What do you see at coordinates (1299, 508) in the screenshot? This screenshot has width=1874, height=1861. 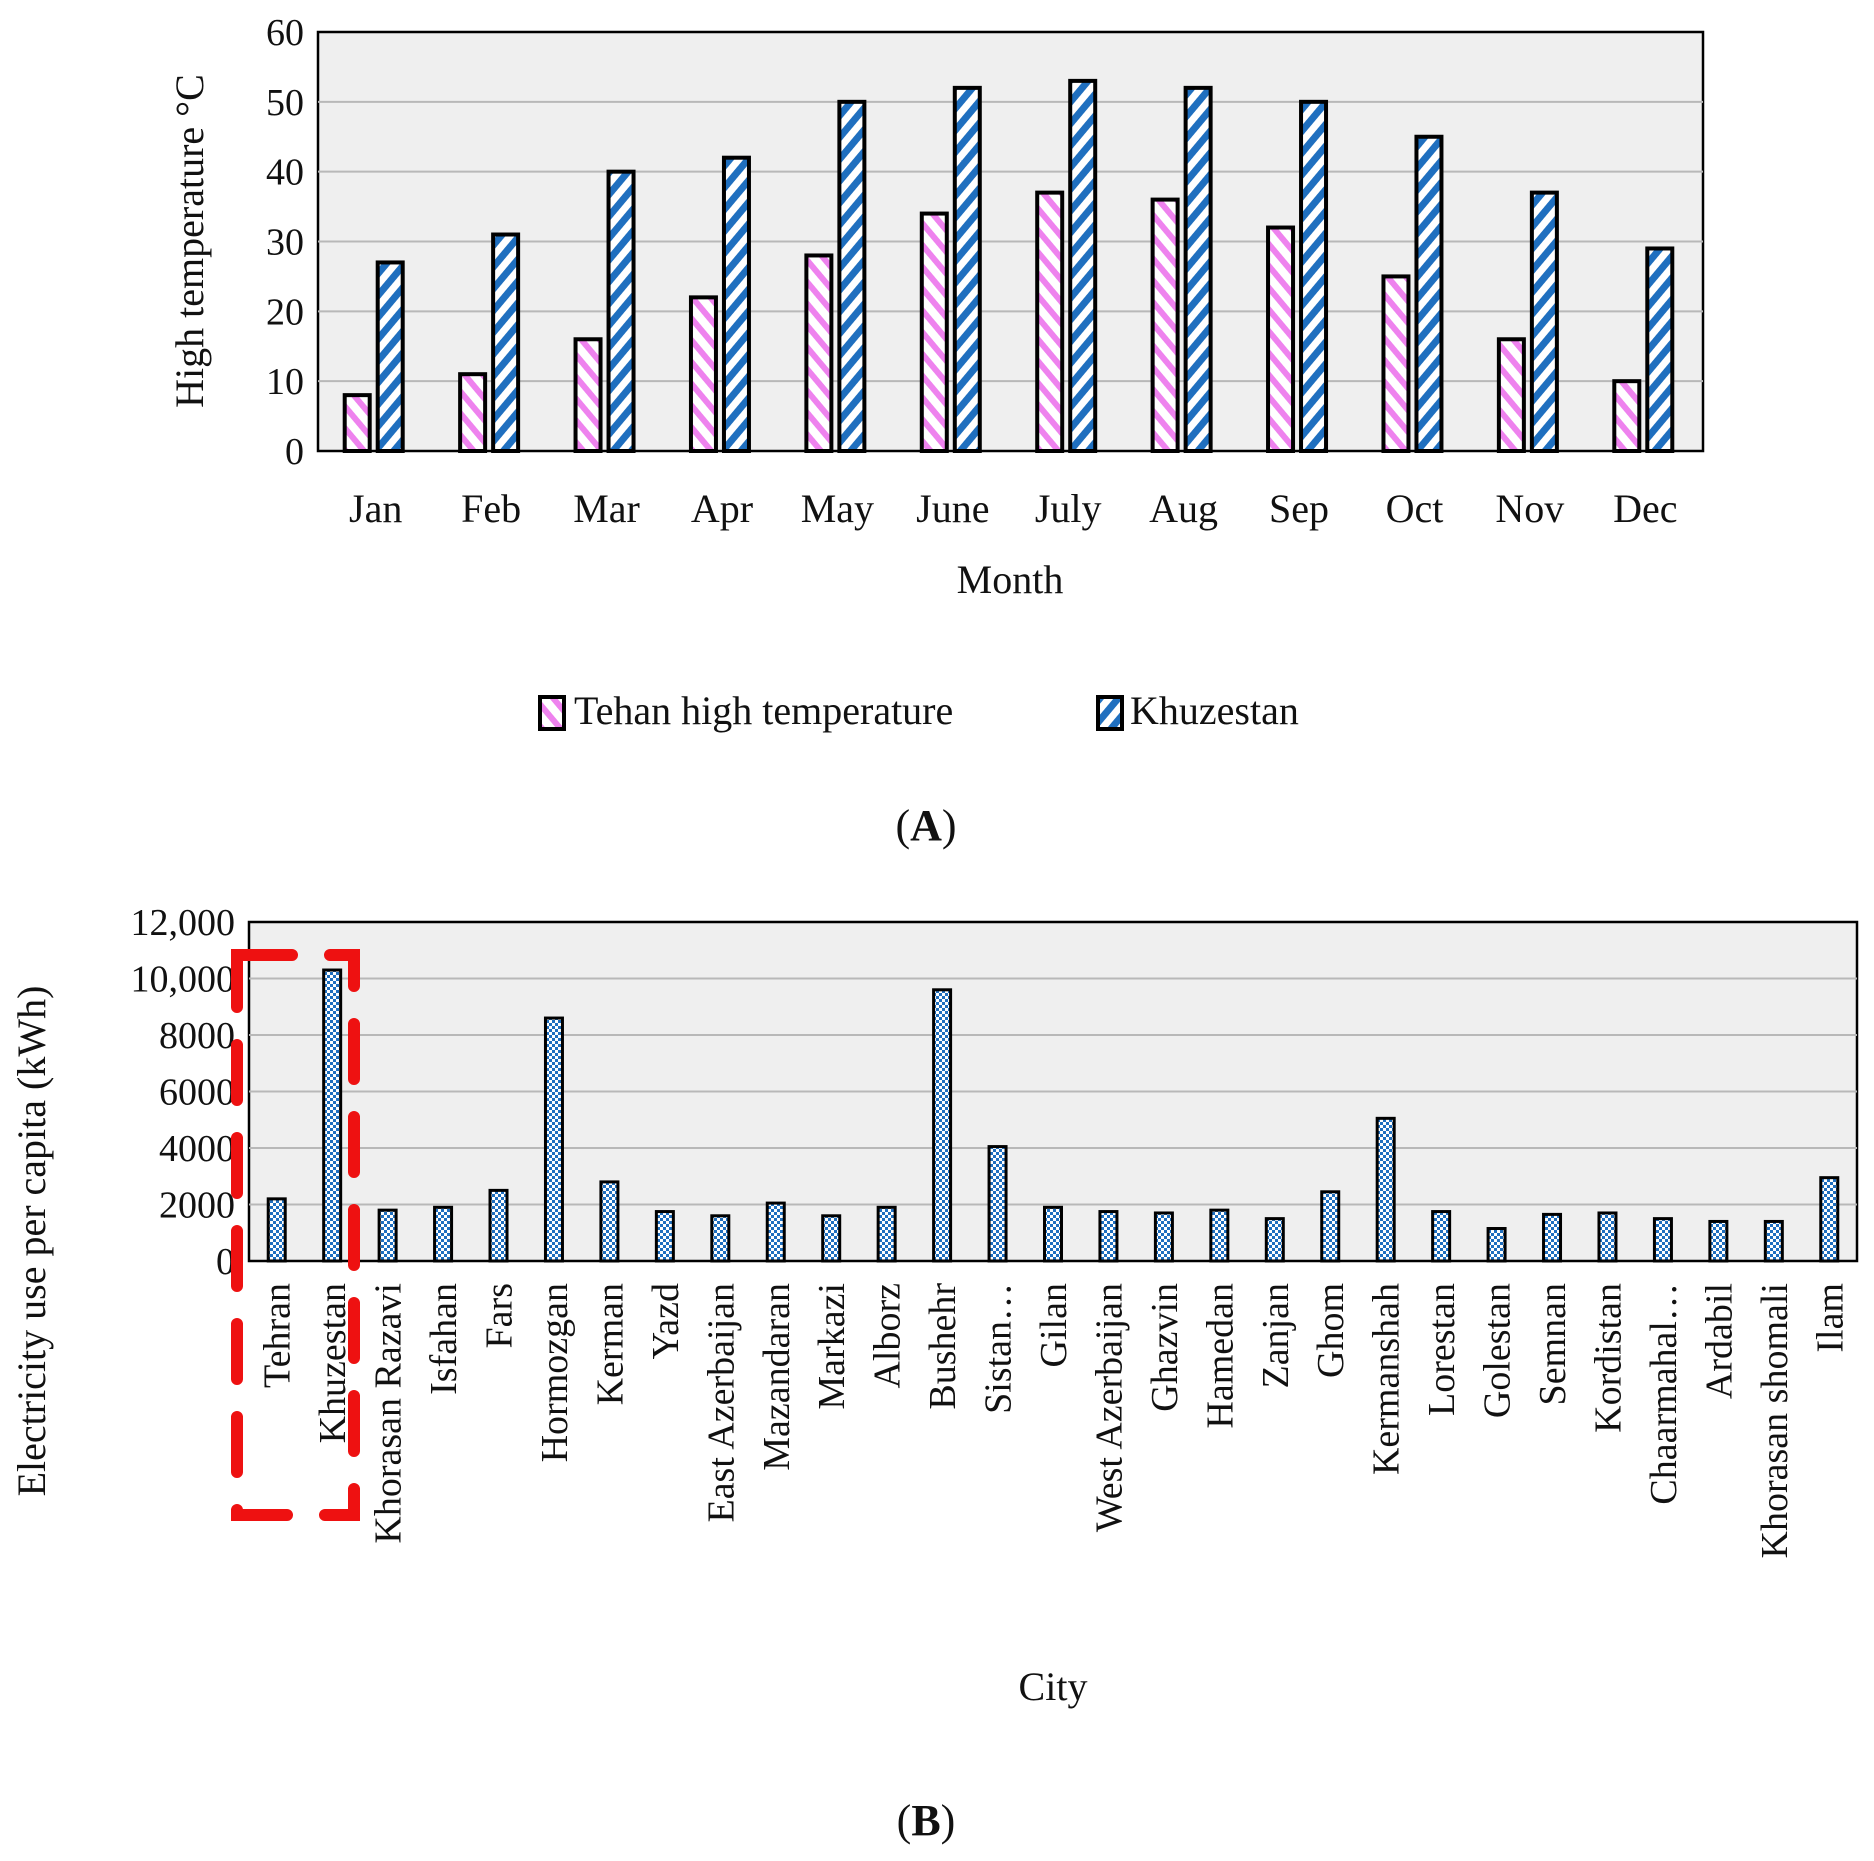 I see `panel-a-x-tick-label: Sep` at bounding box center [1299, 508].